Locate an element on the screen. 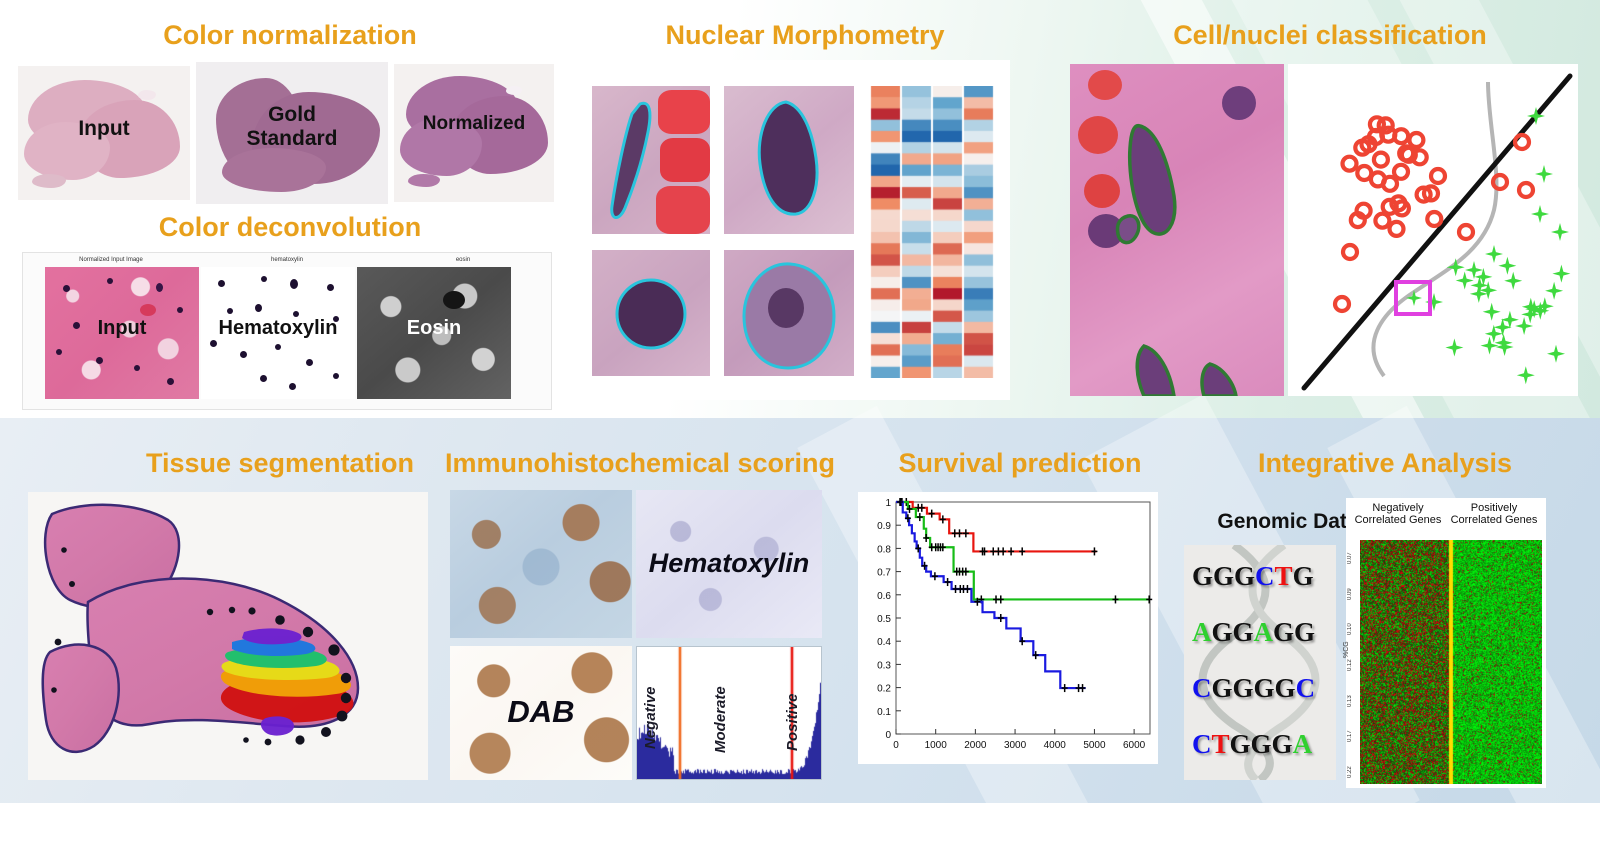 This screenshot has width=1600, height=866. deconv-caption-hematoxylin: hematoxylin is located at coordinates (286, 260).